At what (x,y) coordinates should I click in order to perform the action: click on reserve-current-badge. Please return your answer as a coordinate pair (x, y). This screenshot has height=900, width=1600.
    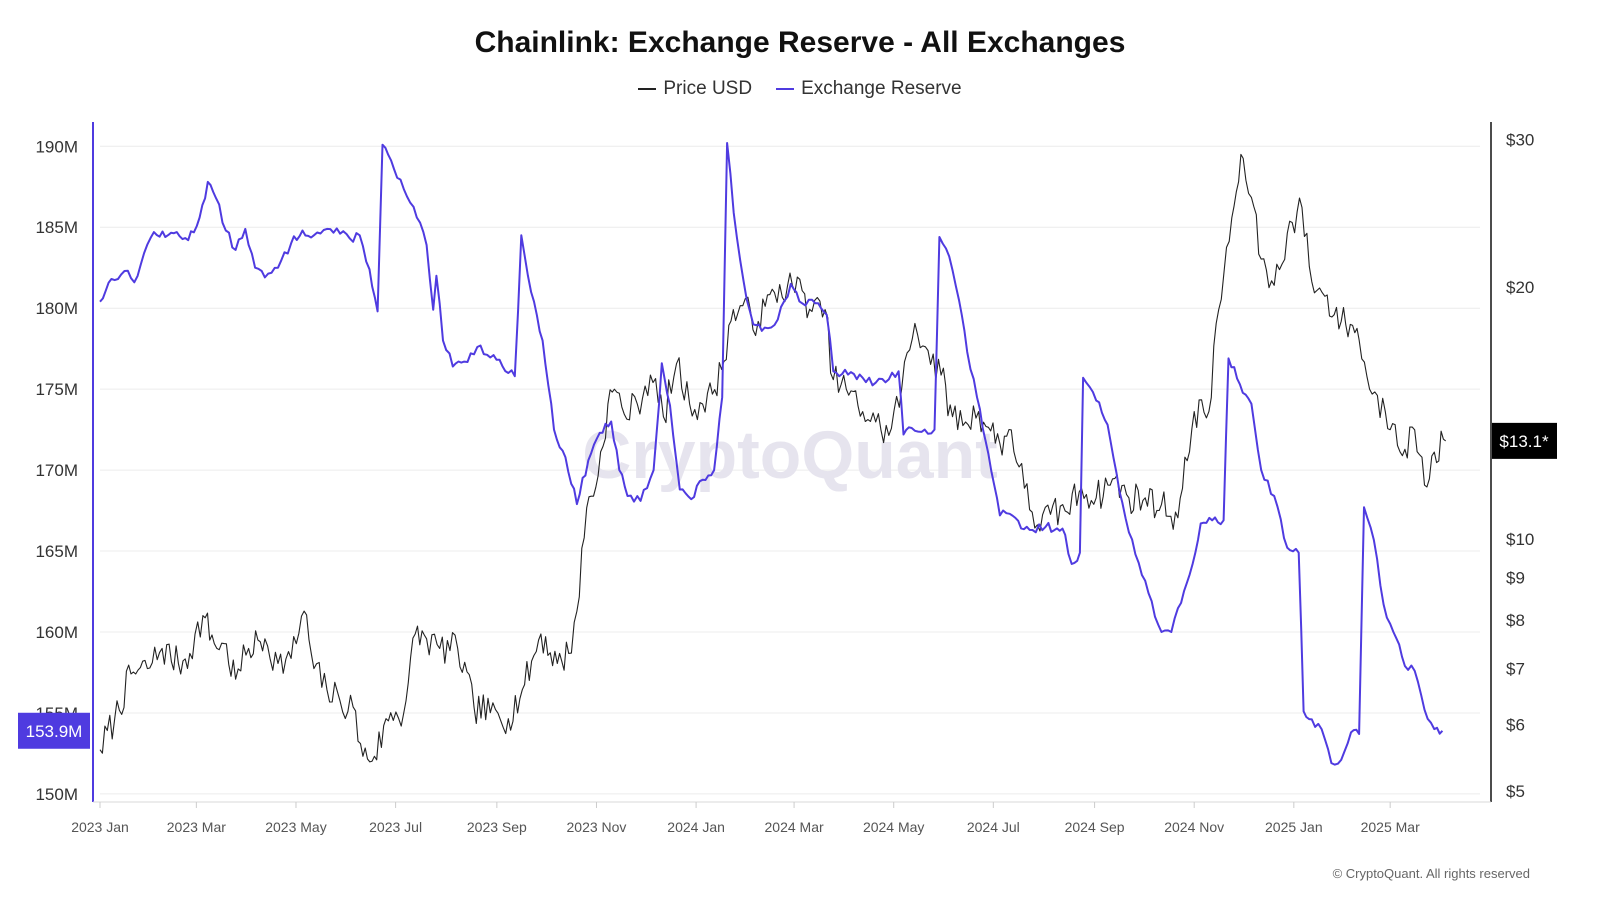
    Looking at the image, I should click on (54, 730).